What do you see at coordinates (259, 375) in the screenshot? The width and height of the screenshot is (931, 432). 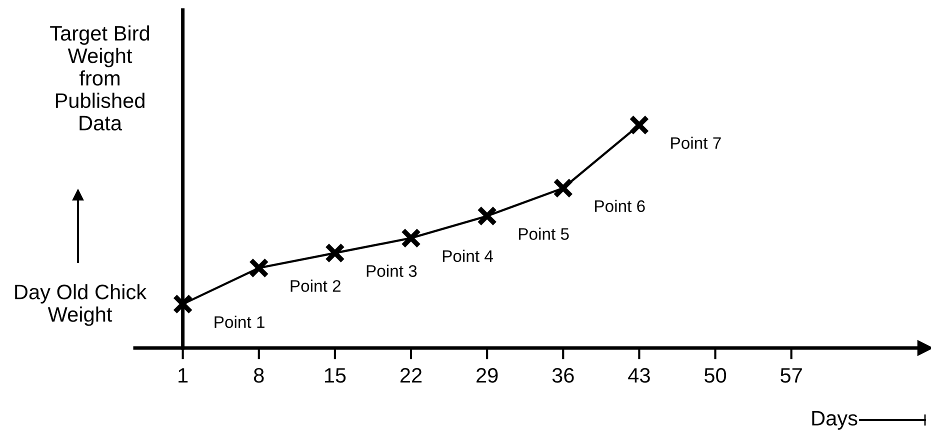 I see `x-tick-label: 8` at bounding box center [259, 375].